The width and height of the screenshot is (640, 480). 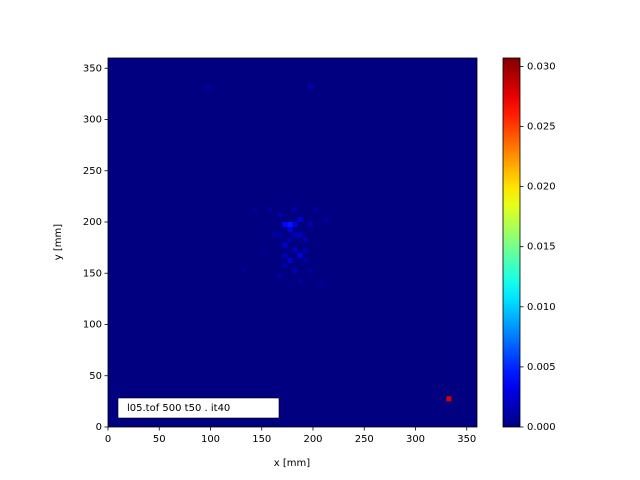 I want to click on annotation-box, so click(x=198, y=408).